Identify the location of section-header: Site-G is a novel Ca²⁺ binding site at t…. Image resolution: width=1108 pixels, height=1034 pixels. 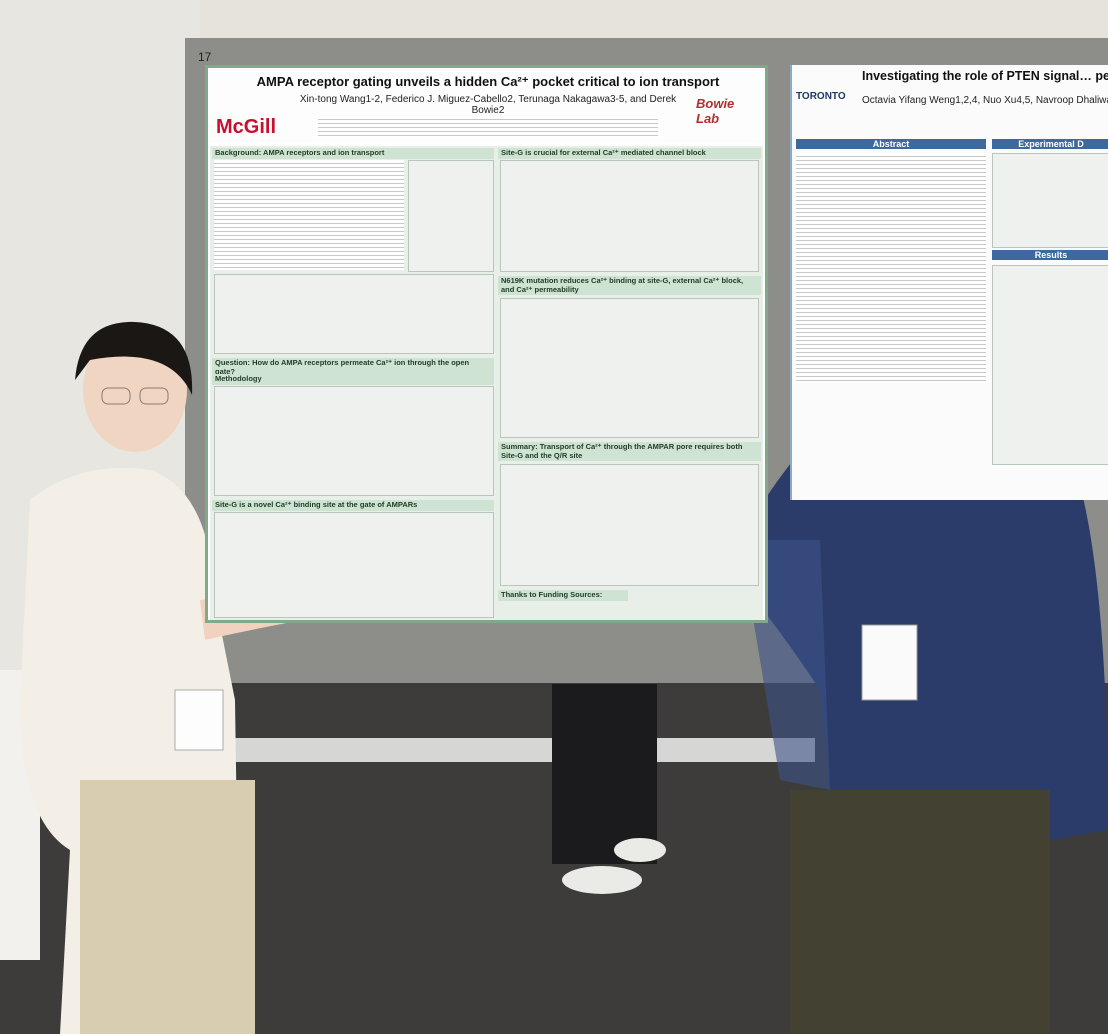
(353, 505).